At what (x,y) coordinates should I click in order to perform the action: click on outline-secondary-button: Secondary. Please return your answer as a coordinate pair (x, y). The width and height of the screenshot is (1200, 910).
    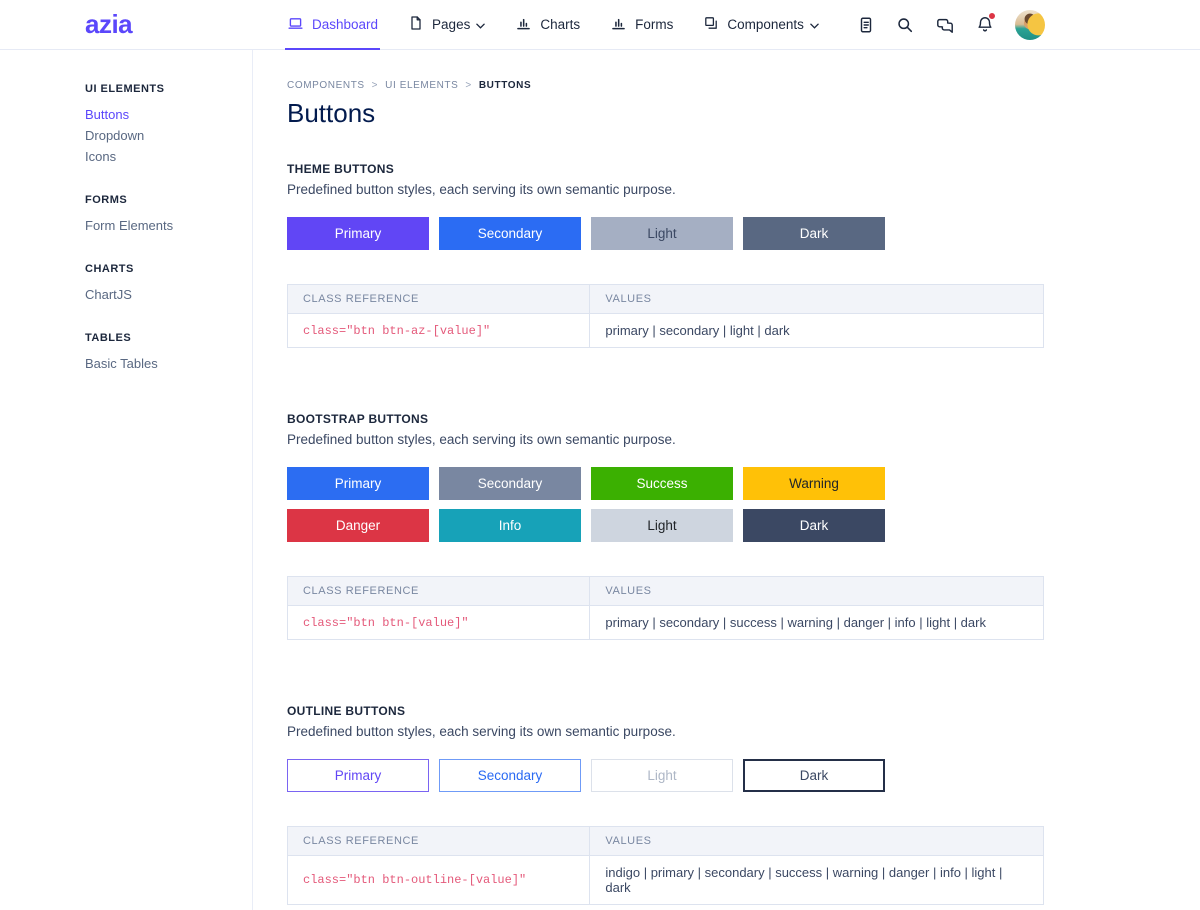
    Looking at the image, I should click on (510, 775).